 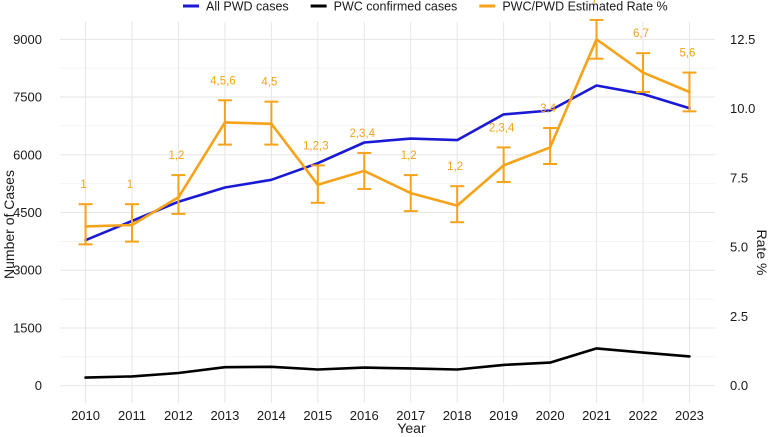 What do you see at coordinates (761, 253) in the screenshot?
I see `y2-axis-title: Rate %` at bounding box center [761, 253].